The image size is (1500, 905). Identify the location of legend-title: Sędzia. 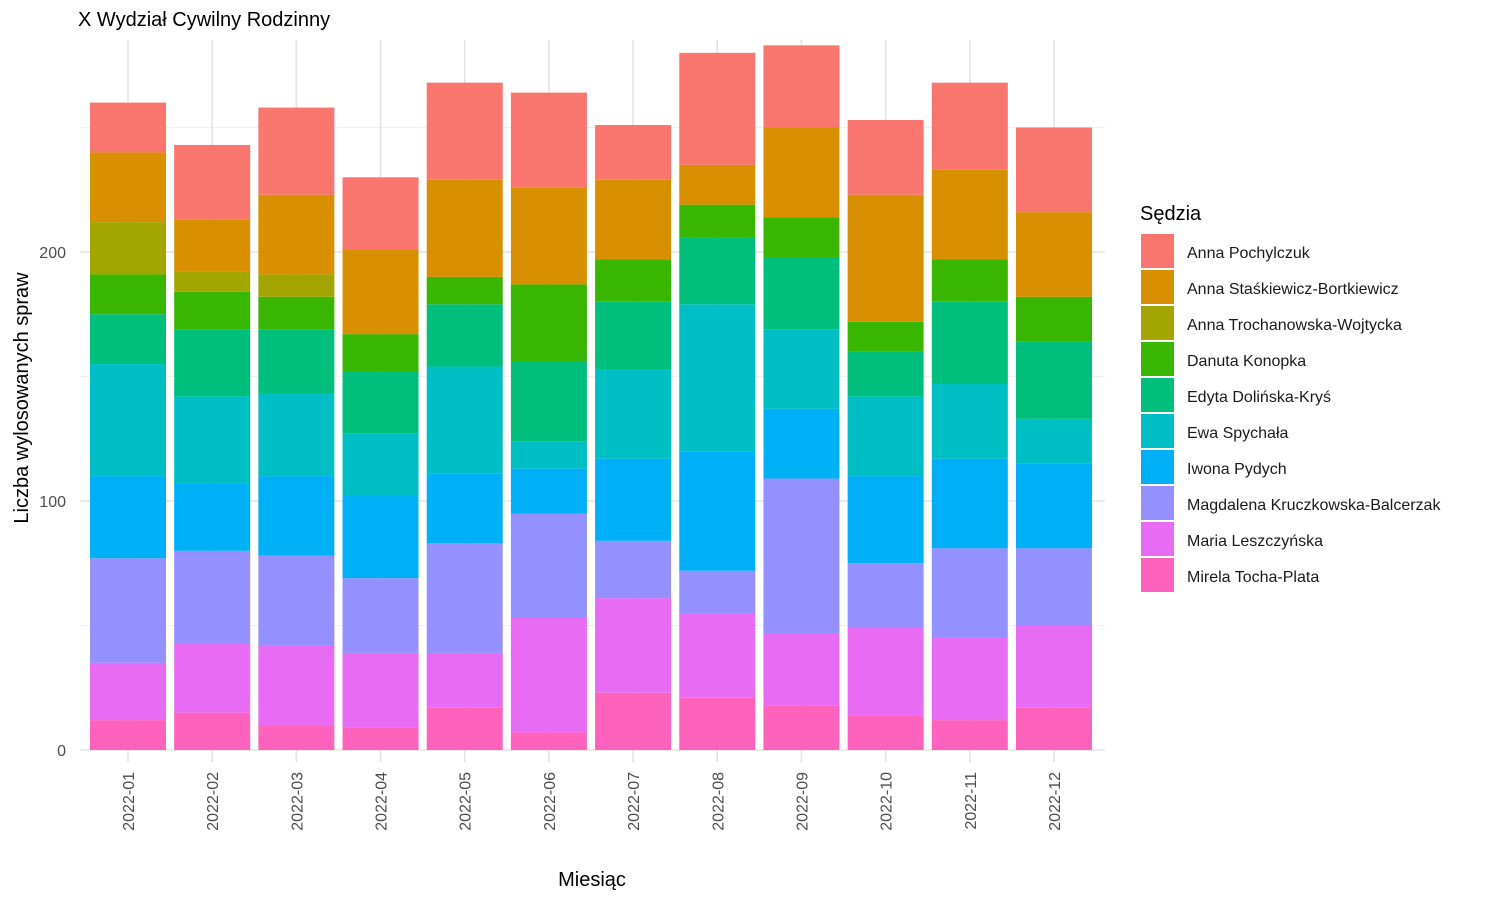
(1171, 214).